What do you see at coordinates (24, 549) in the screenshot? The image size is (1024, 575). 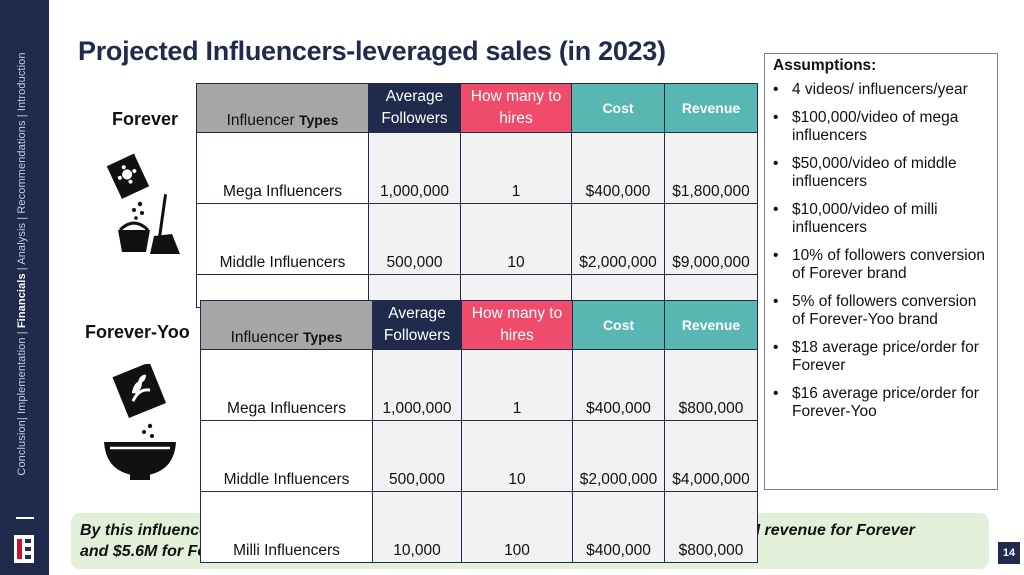 I see `company-logo-icon` at bounding box center [24, 549].